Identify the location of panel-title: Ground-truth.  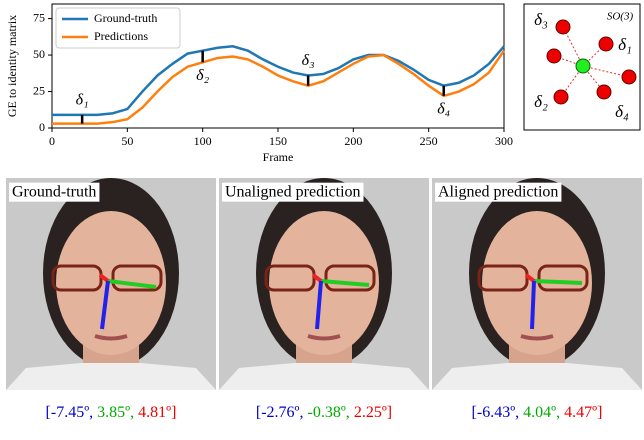
(54, 192).